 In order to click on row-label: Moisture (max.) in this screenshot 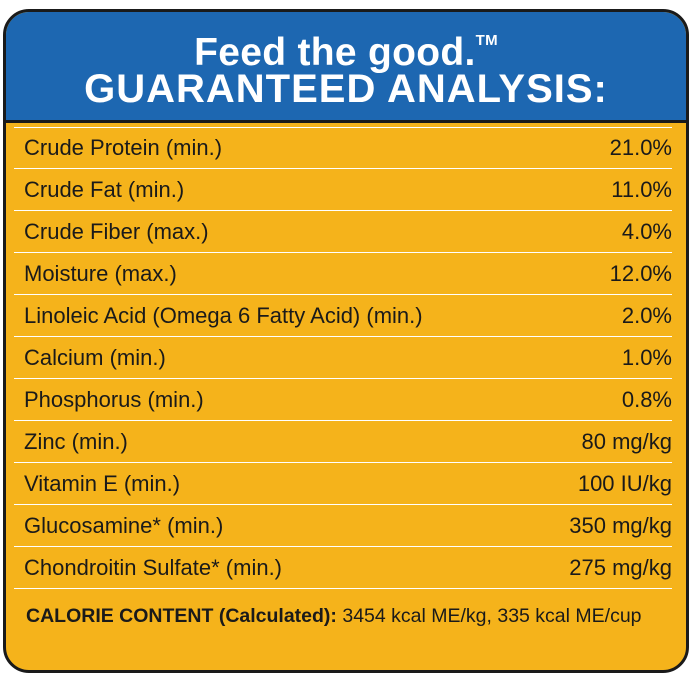, I will do `click(100, 273)`.